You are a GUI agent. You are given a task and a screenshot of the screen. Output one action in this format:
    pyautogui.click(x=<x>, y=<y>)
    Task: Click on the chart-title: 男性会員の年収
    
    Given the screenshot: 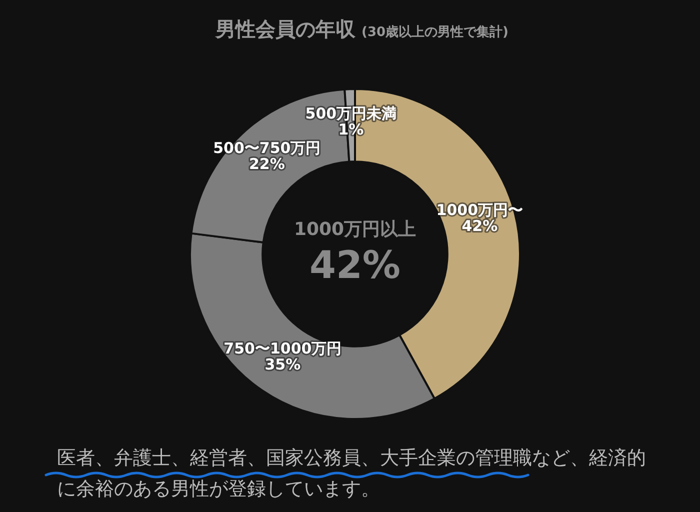 What is the action you would take?
    pyautogui.click(x=286, y=29)
    